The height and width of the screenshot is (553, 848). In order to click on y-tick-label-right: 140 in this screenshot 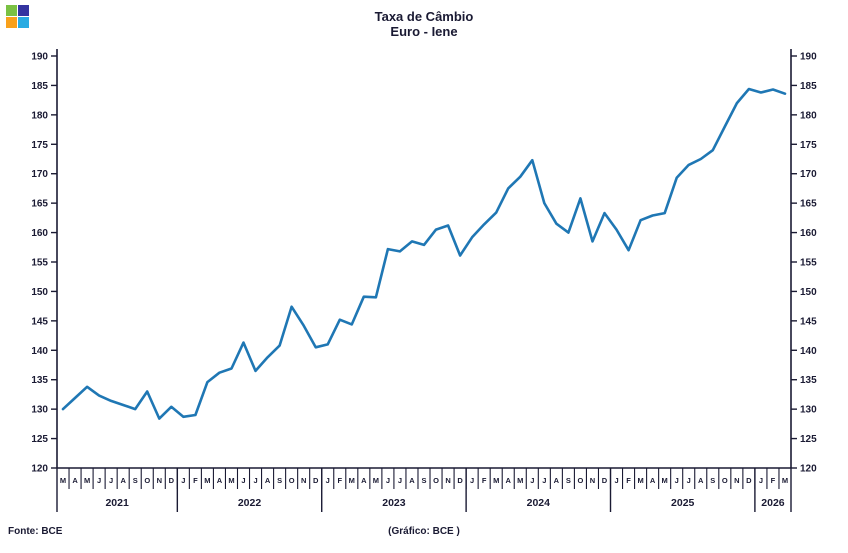, I will do `click(808, 351)`.